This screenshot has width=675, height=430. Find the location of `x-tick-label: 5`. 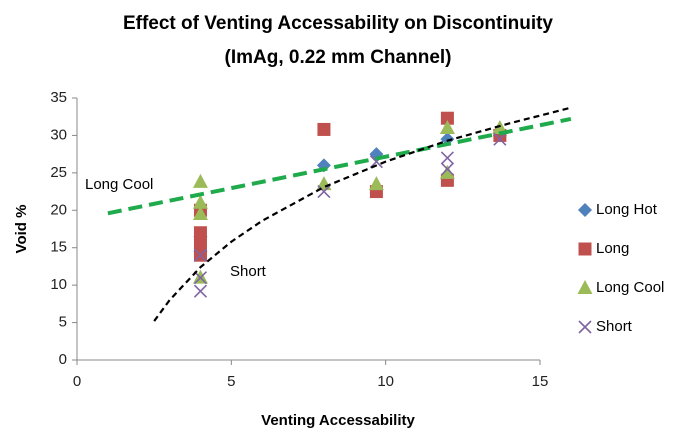

x-tick-label: 5 is located at coordinates (231, 381).